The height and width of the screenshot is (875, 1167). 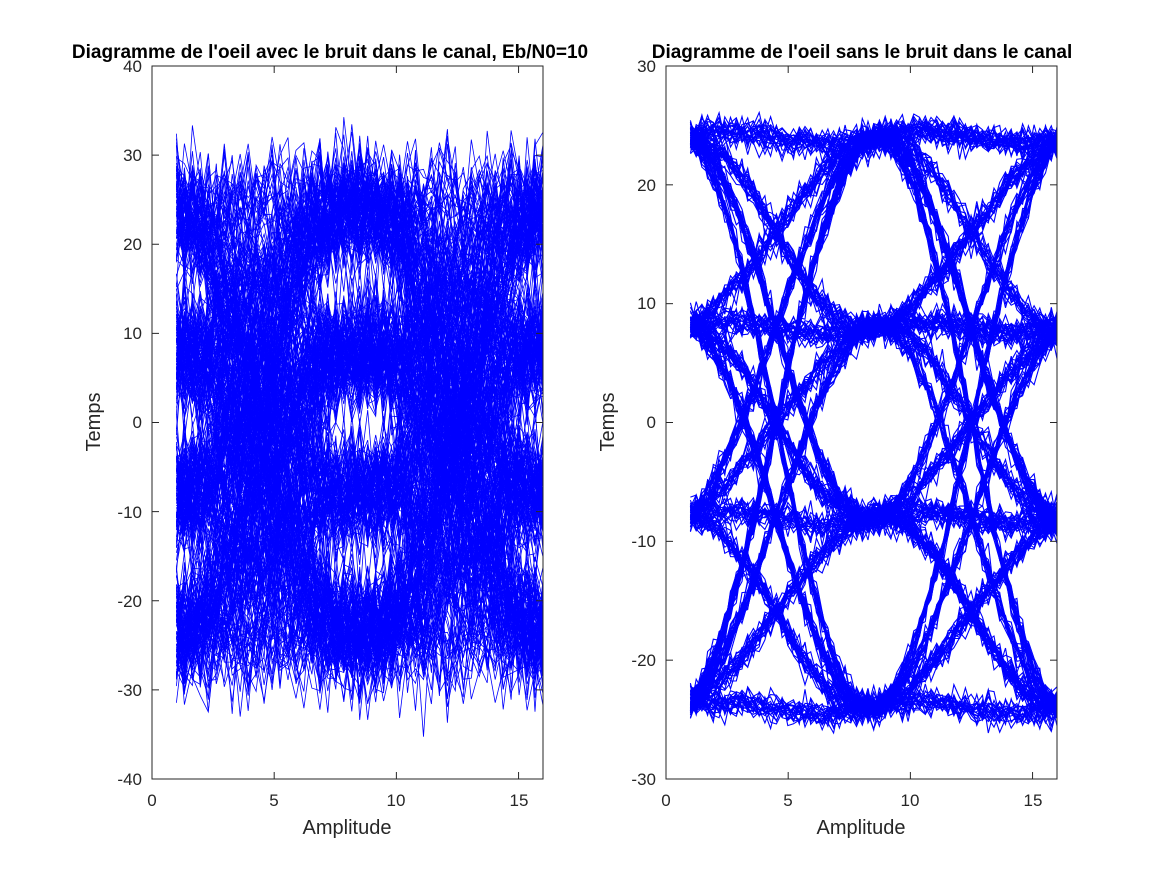 I want to click on y-tick-noisy-3: -10, so click(x=129, y=512).